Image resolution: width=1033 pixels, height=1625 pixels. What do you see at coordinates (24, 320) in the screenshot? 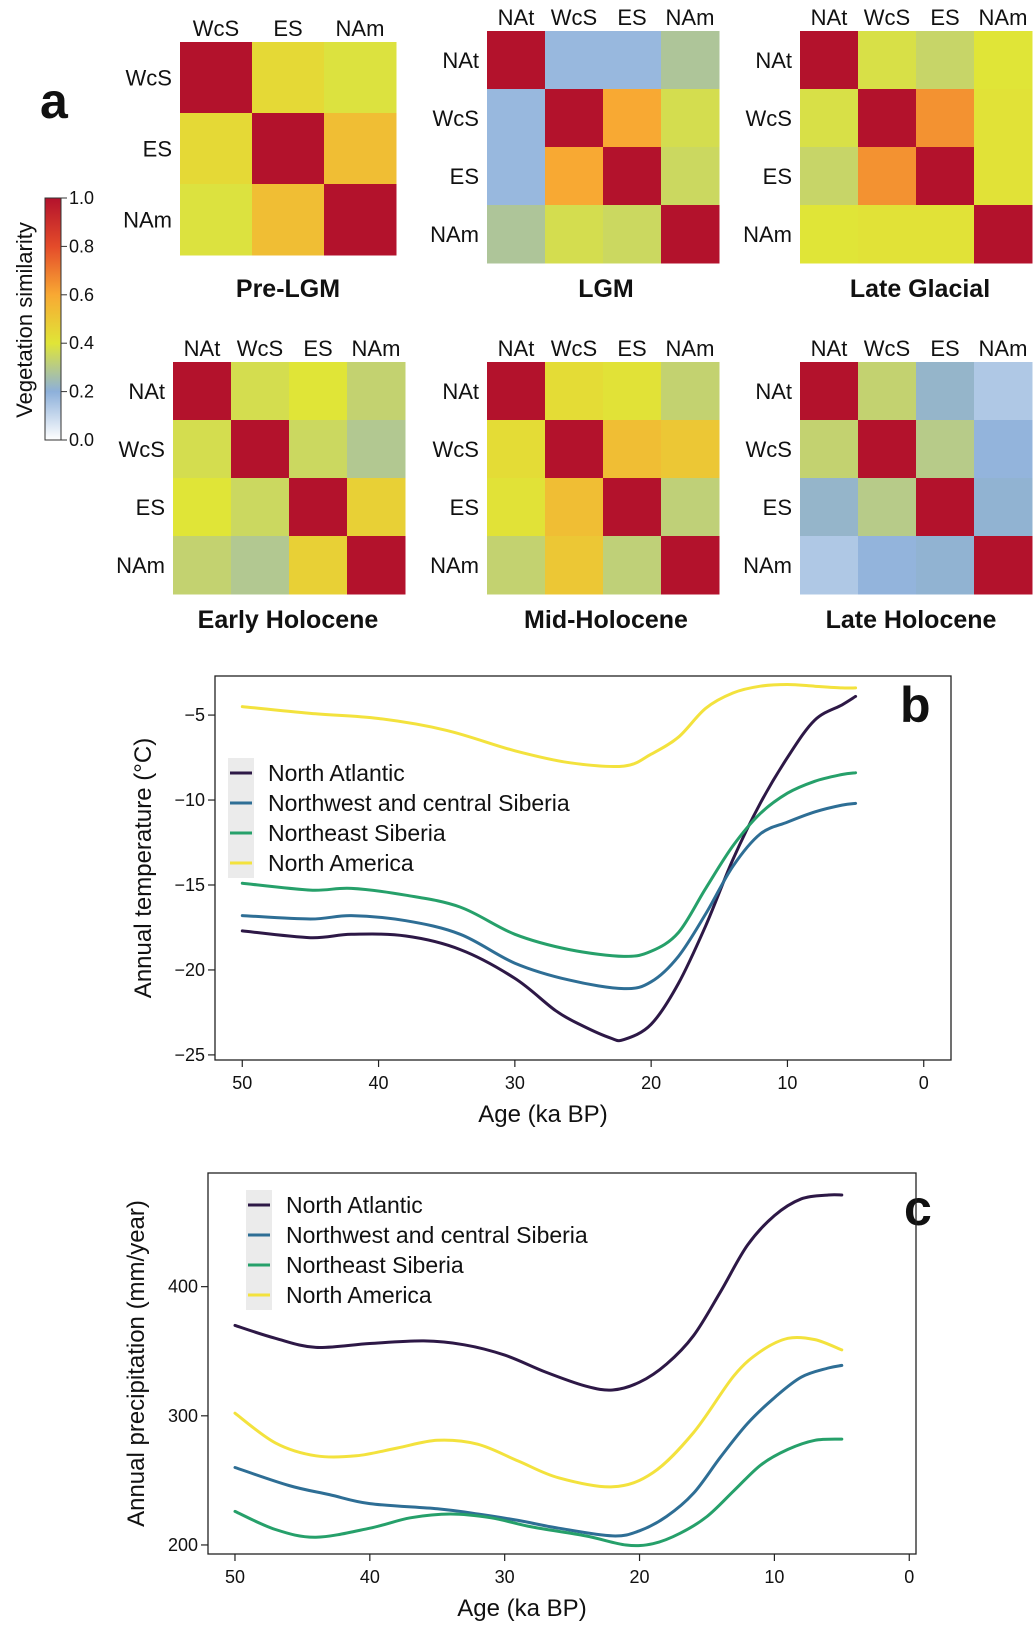
I see `colorbar-label: Vegetation similarity` at bounding box center [24, 320].